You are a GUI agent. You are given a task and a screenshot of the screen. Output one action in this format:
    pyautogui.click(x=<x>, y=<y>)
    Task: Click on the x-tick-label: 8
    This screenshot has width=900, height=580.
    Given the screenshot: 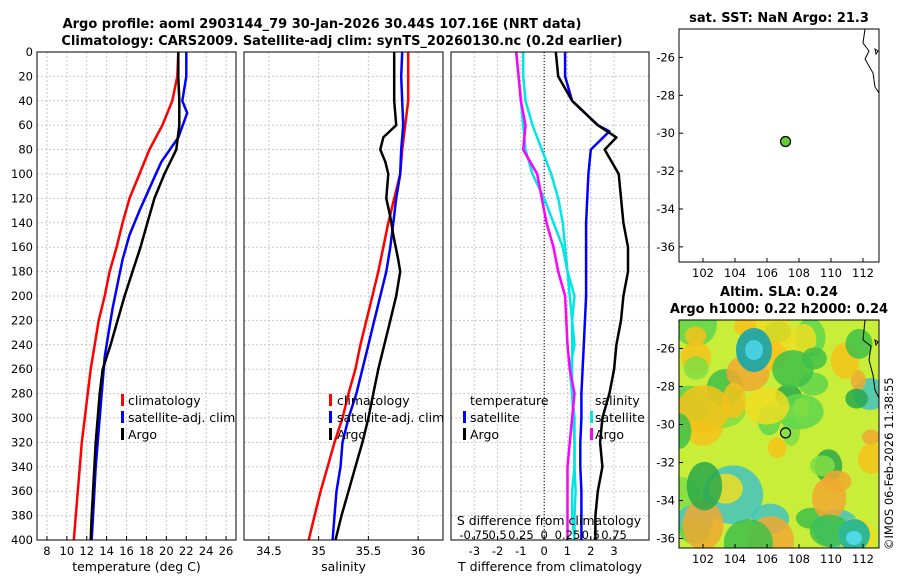 What is the action you would take?
    pyautogui.click(x=46, y=551)
    